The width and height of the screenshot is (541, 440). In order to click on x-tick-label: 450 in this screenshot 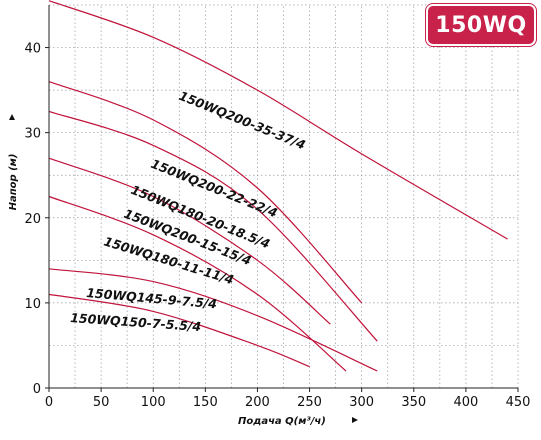, I will do `click(518, 402)`.